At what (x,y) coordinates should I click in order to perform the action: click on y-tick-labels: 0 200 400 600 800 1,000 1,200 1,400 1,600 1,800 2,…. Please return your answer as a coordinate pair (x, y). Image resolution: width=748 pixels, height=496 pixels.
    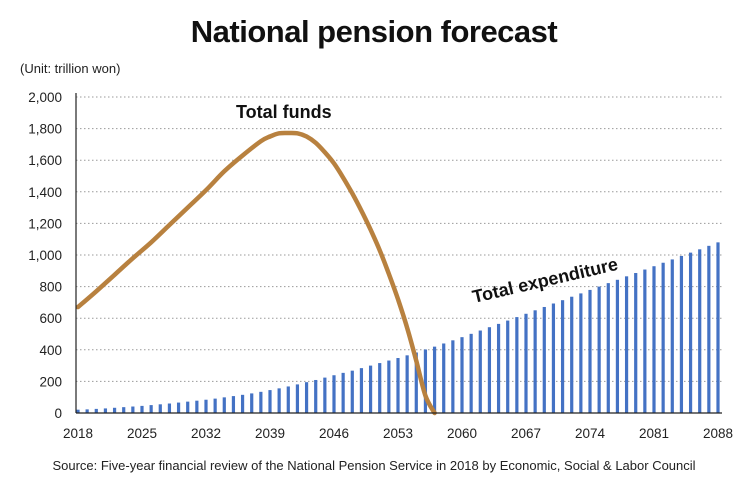
    Looking at the image, I should click on (45, 255).